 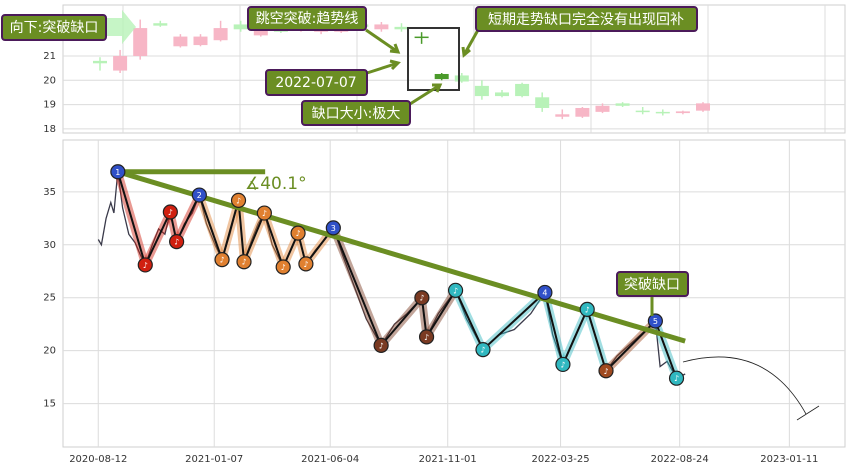 I want to click on y-tick-label: 19, so click(x=49, y=105).